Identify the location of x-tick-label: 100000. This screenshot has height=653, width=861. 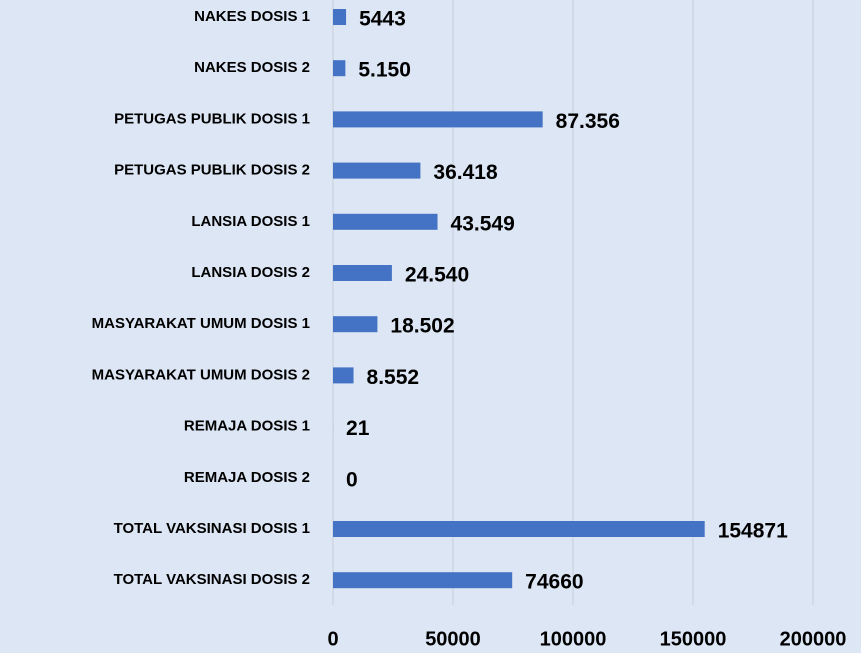
(573, 639).